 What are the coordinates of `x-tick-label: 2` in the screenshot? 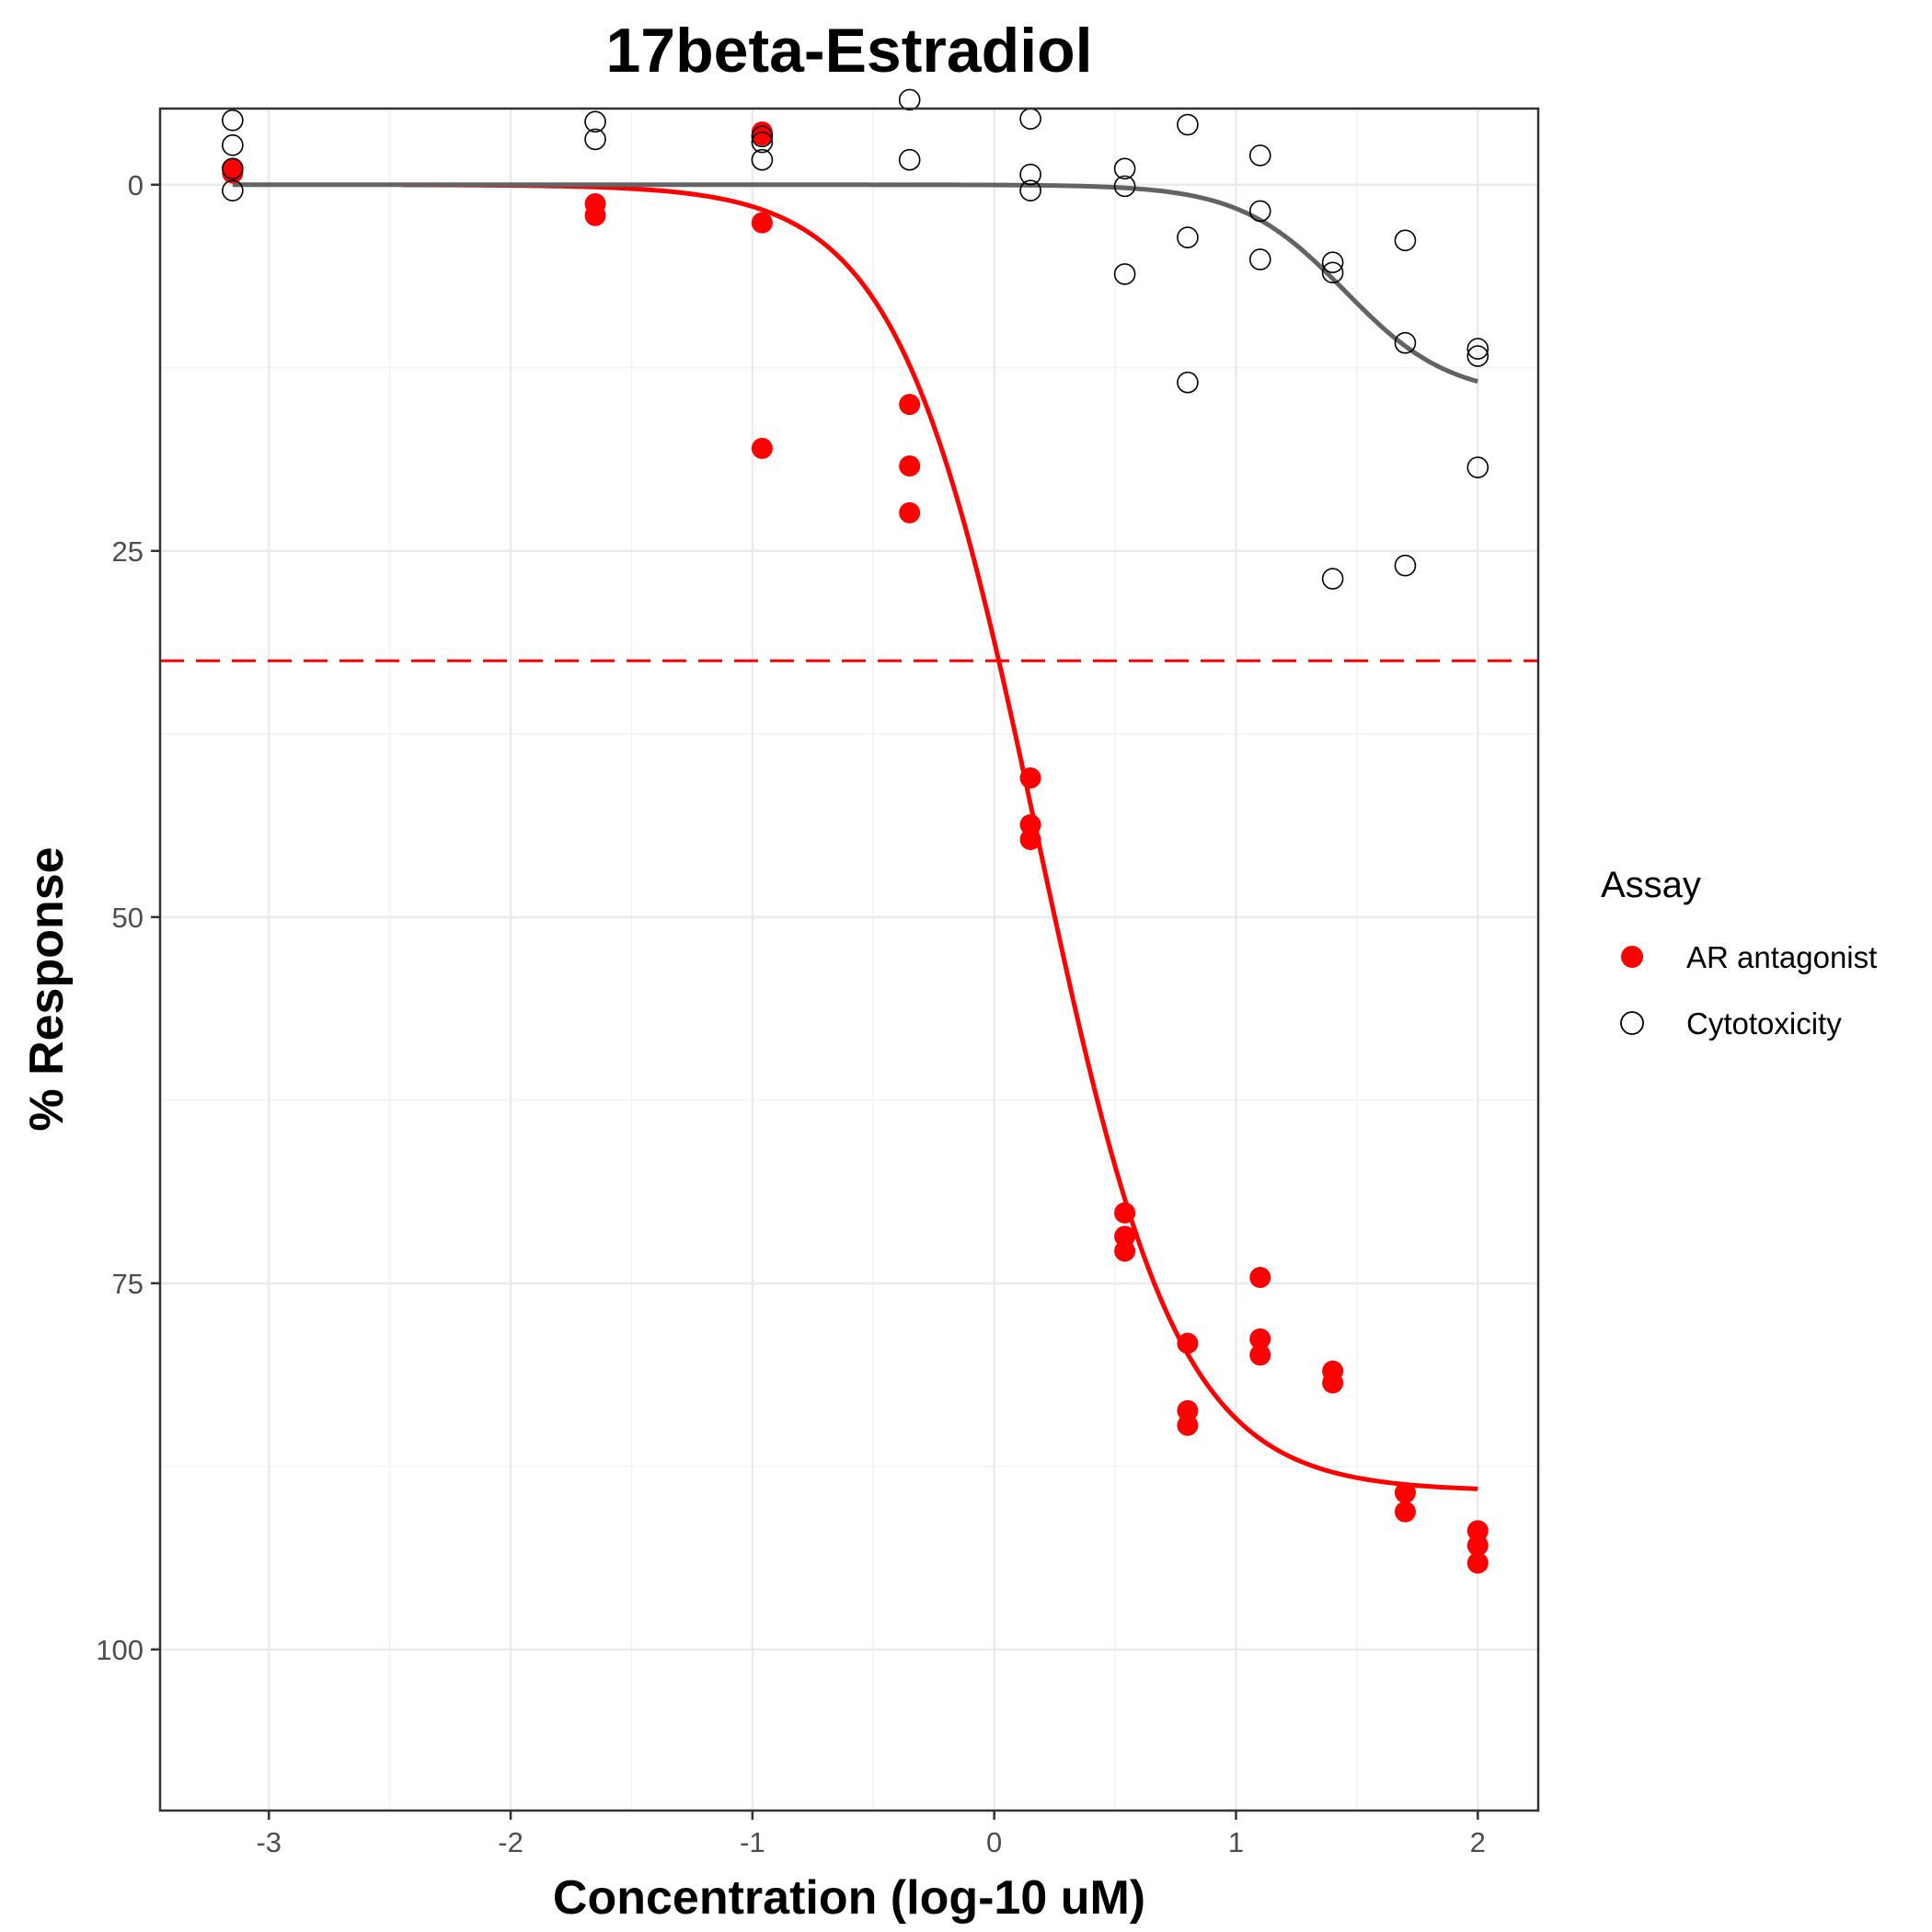 It's located at (1478, 1842).